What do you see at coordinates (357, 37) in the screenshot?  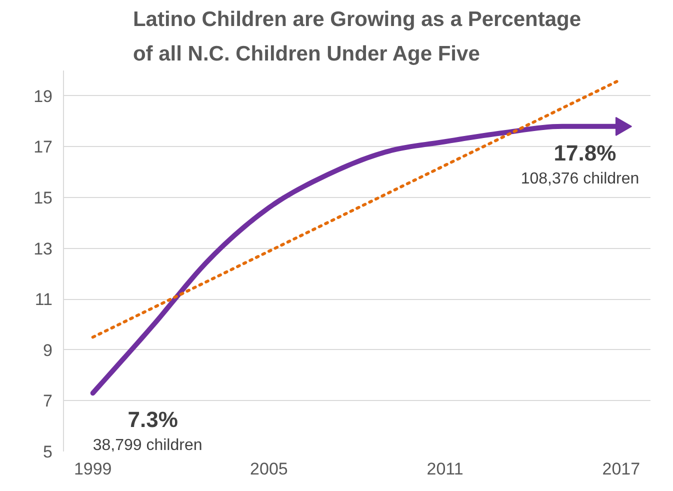 I see `chart-title: Latino Children are Growing as a Percentage of all N.C. Children Under Age Five` at bounding box center [357, 37].